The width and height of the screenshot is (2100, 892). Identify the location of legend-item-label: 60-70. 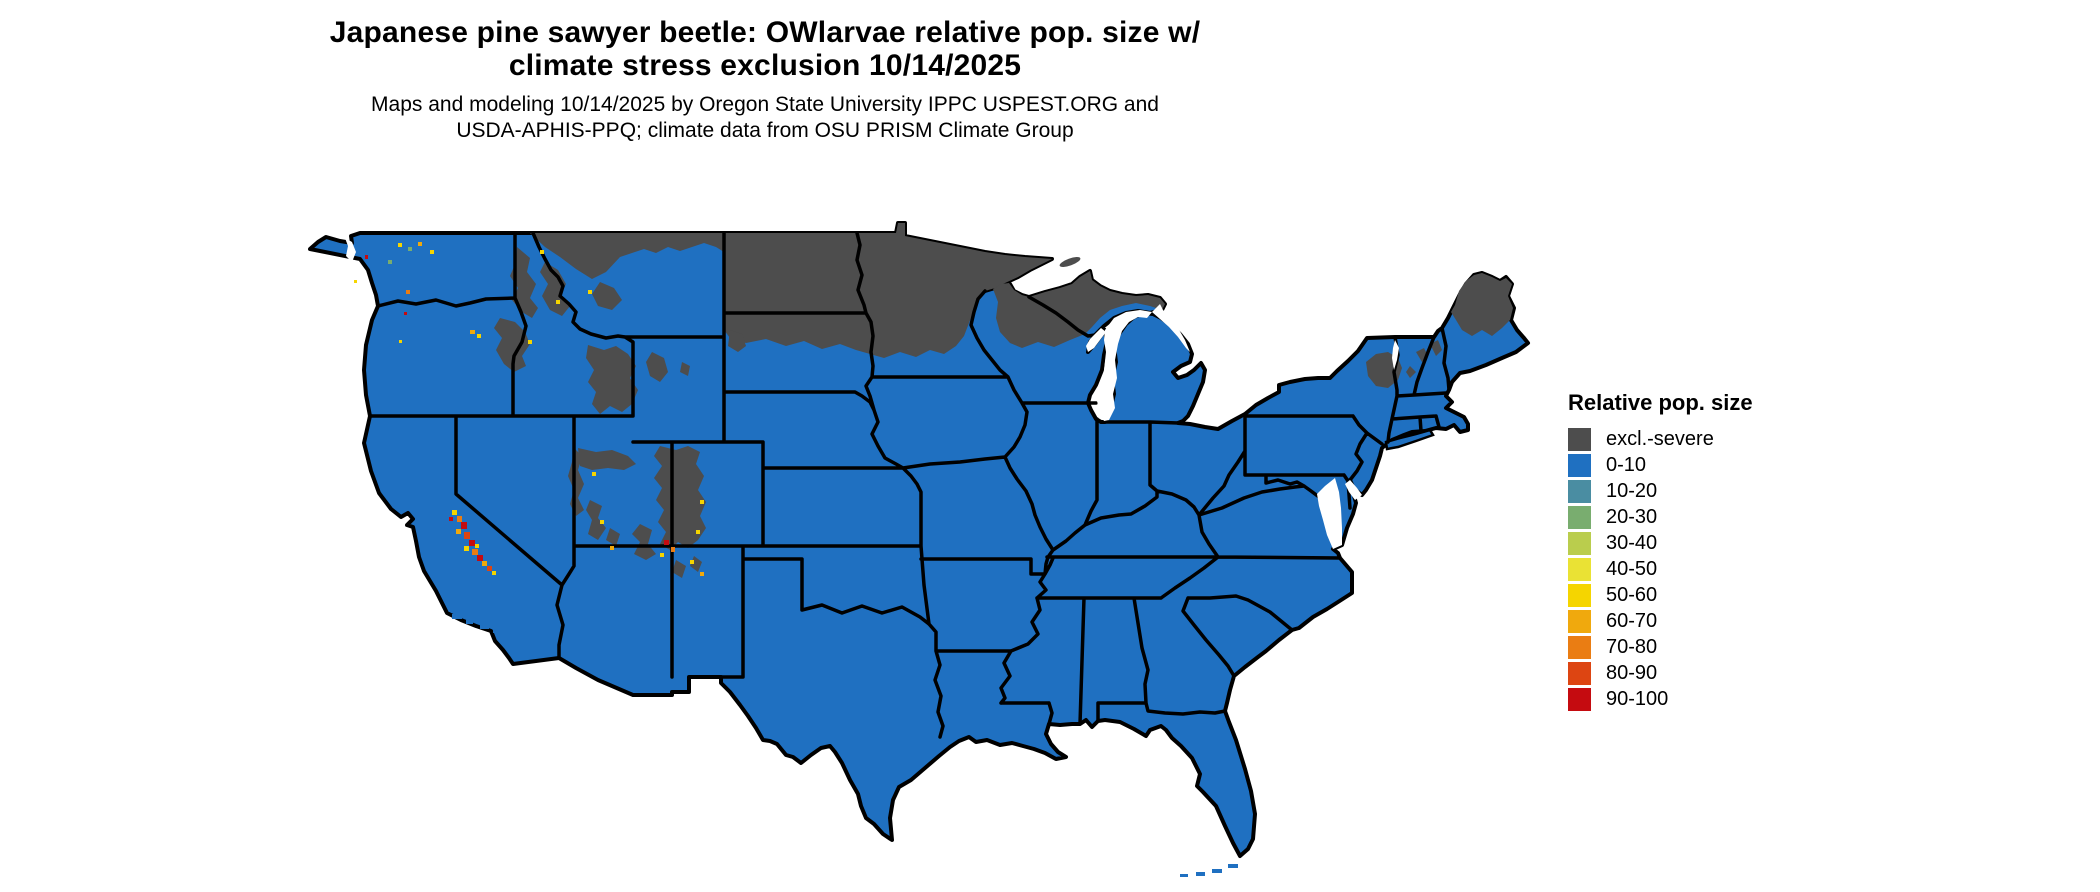
(1632, 620).